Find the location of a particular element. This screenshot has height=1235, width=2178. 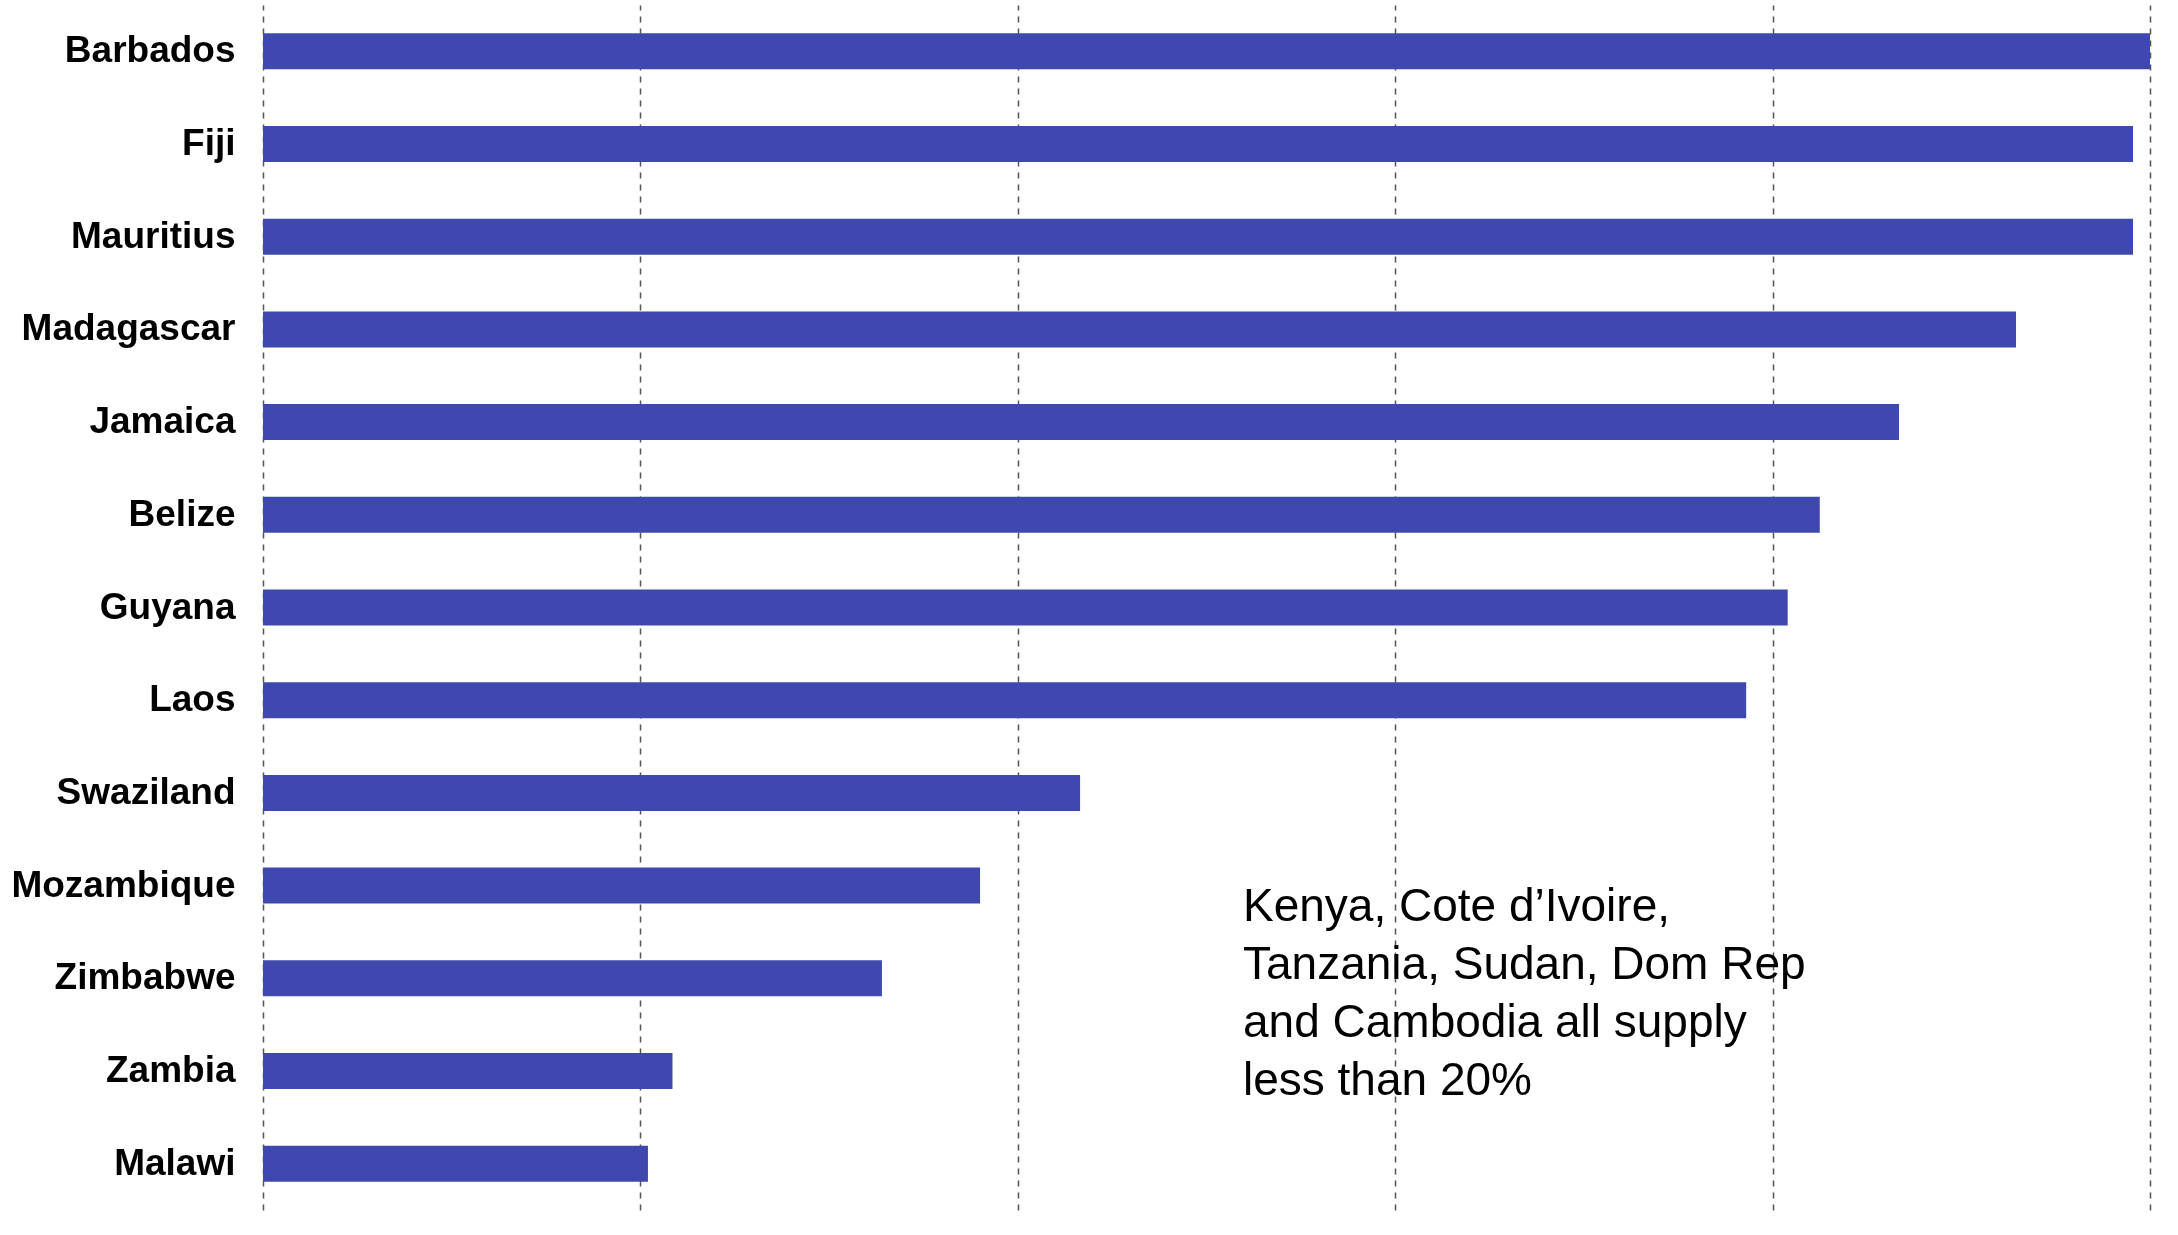

y-tick-label: Malawi is located at coordinates (175, 1162).